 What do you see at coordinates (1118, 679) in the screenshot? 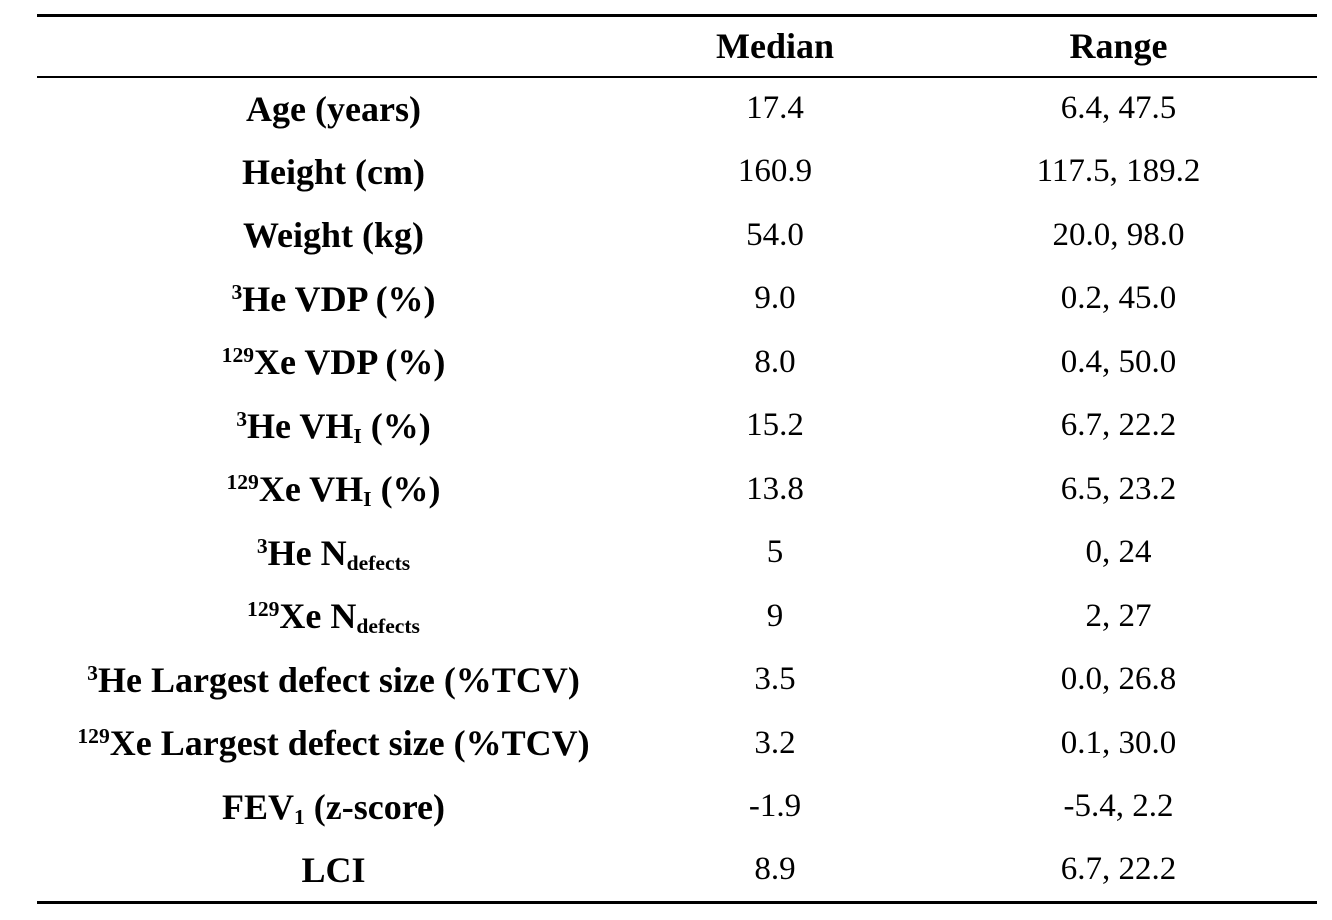
I see `range-value: 0.0, 26.8` at bounding box center [1118, 679].